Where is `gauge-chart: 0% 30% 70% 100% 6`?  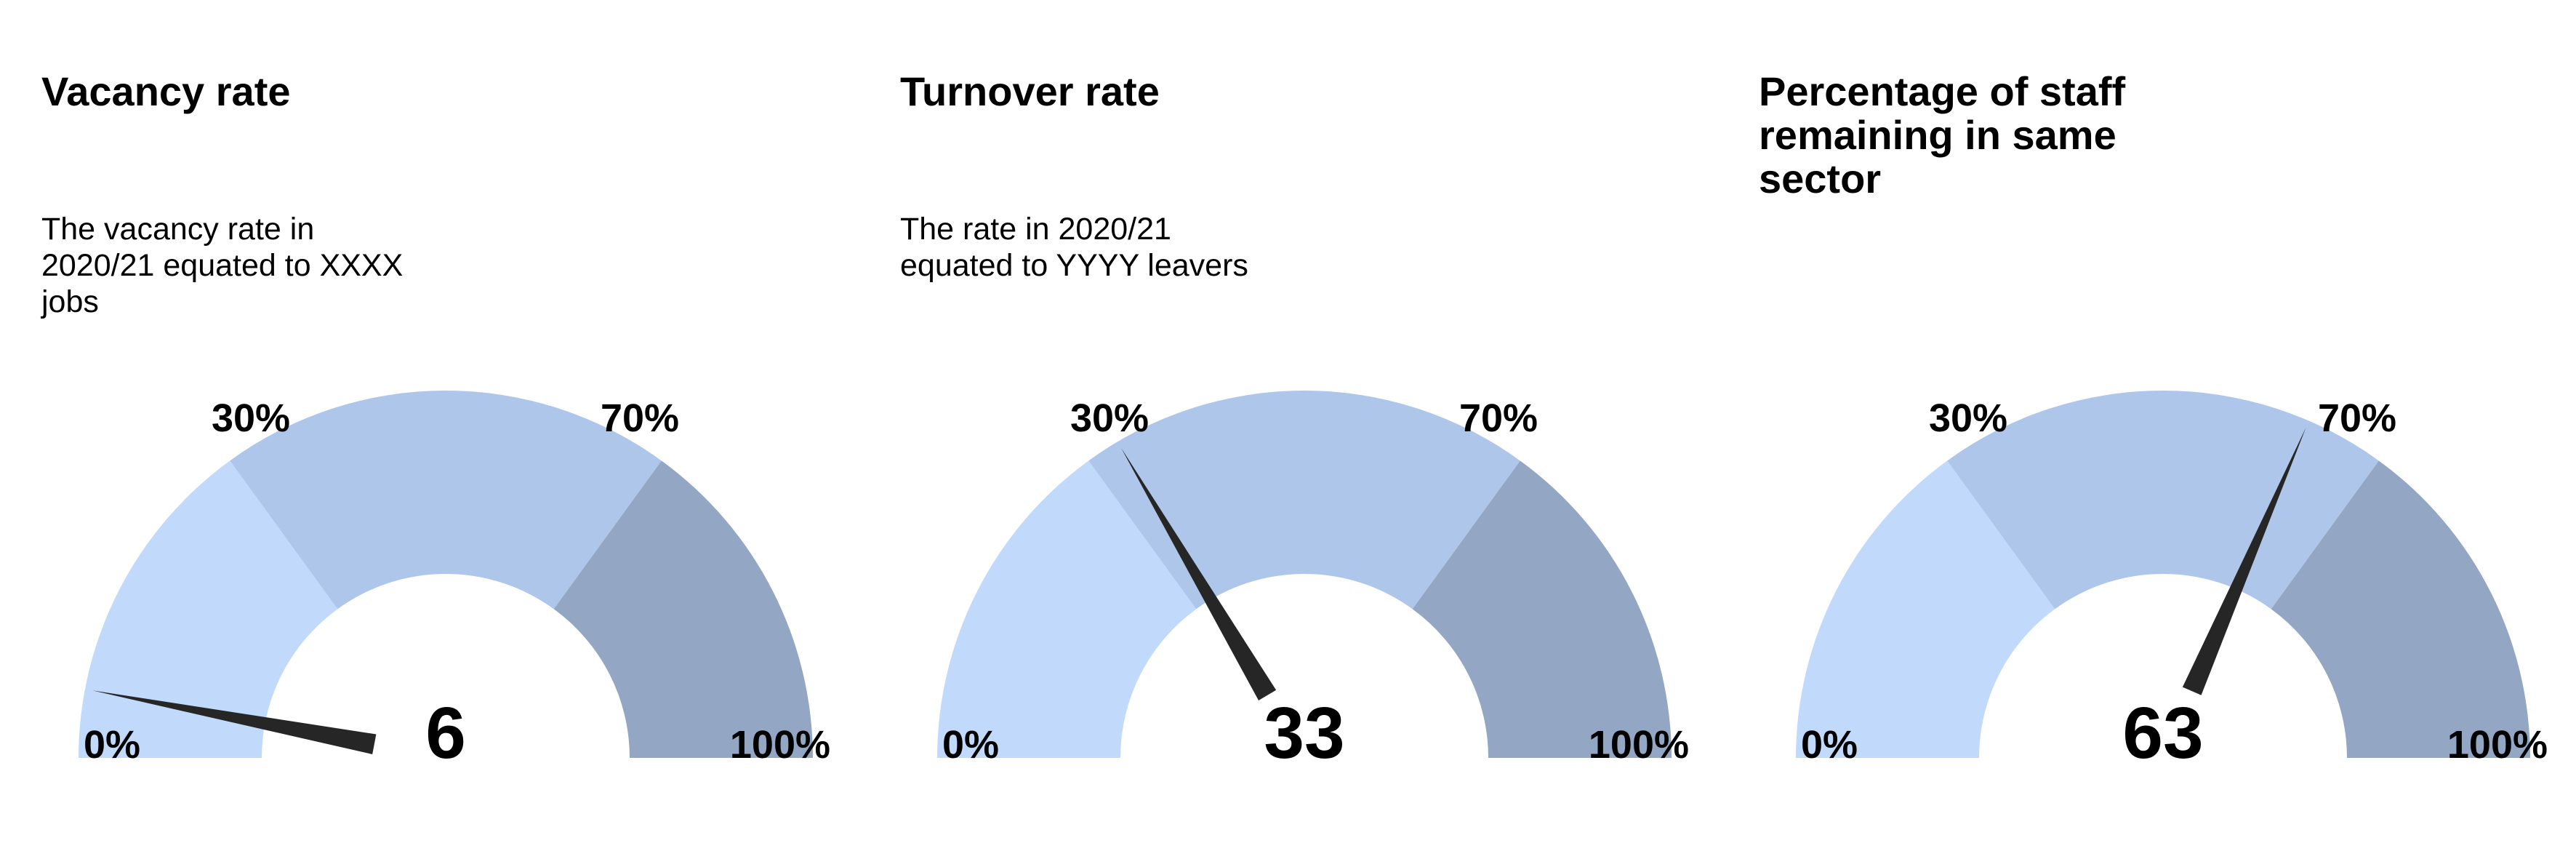
gauge-chart: 0% 30% 70% 100% 6 is located at coordinates (454, 582).